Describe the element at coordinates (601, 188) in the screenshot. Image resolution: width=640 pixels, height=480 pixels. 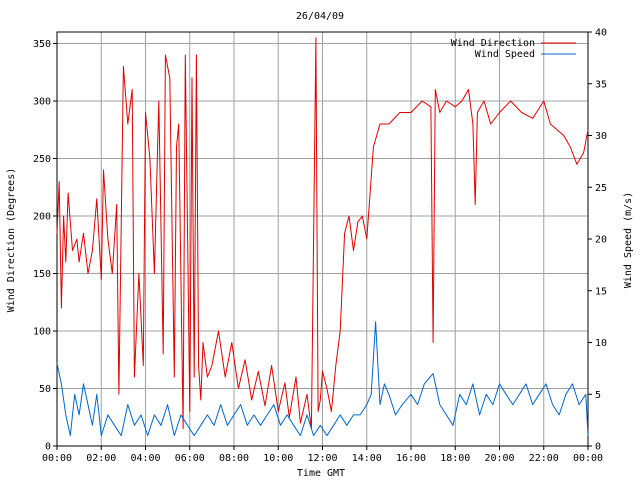
I see `y-right-tick-label: 25` at that location.